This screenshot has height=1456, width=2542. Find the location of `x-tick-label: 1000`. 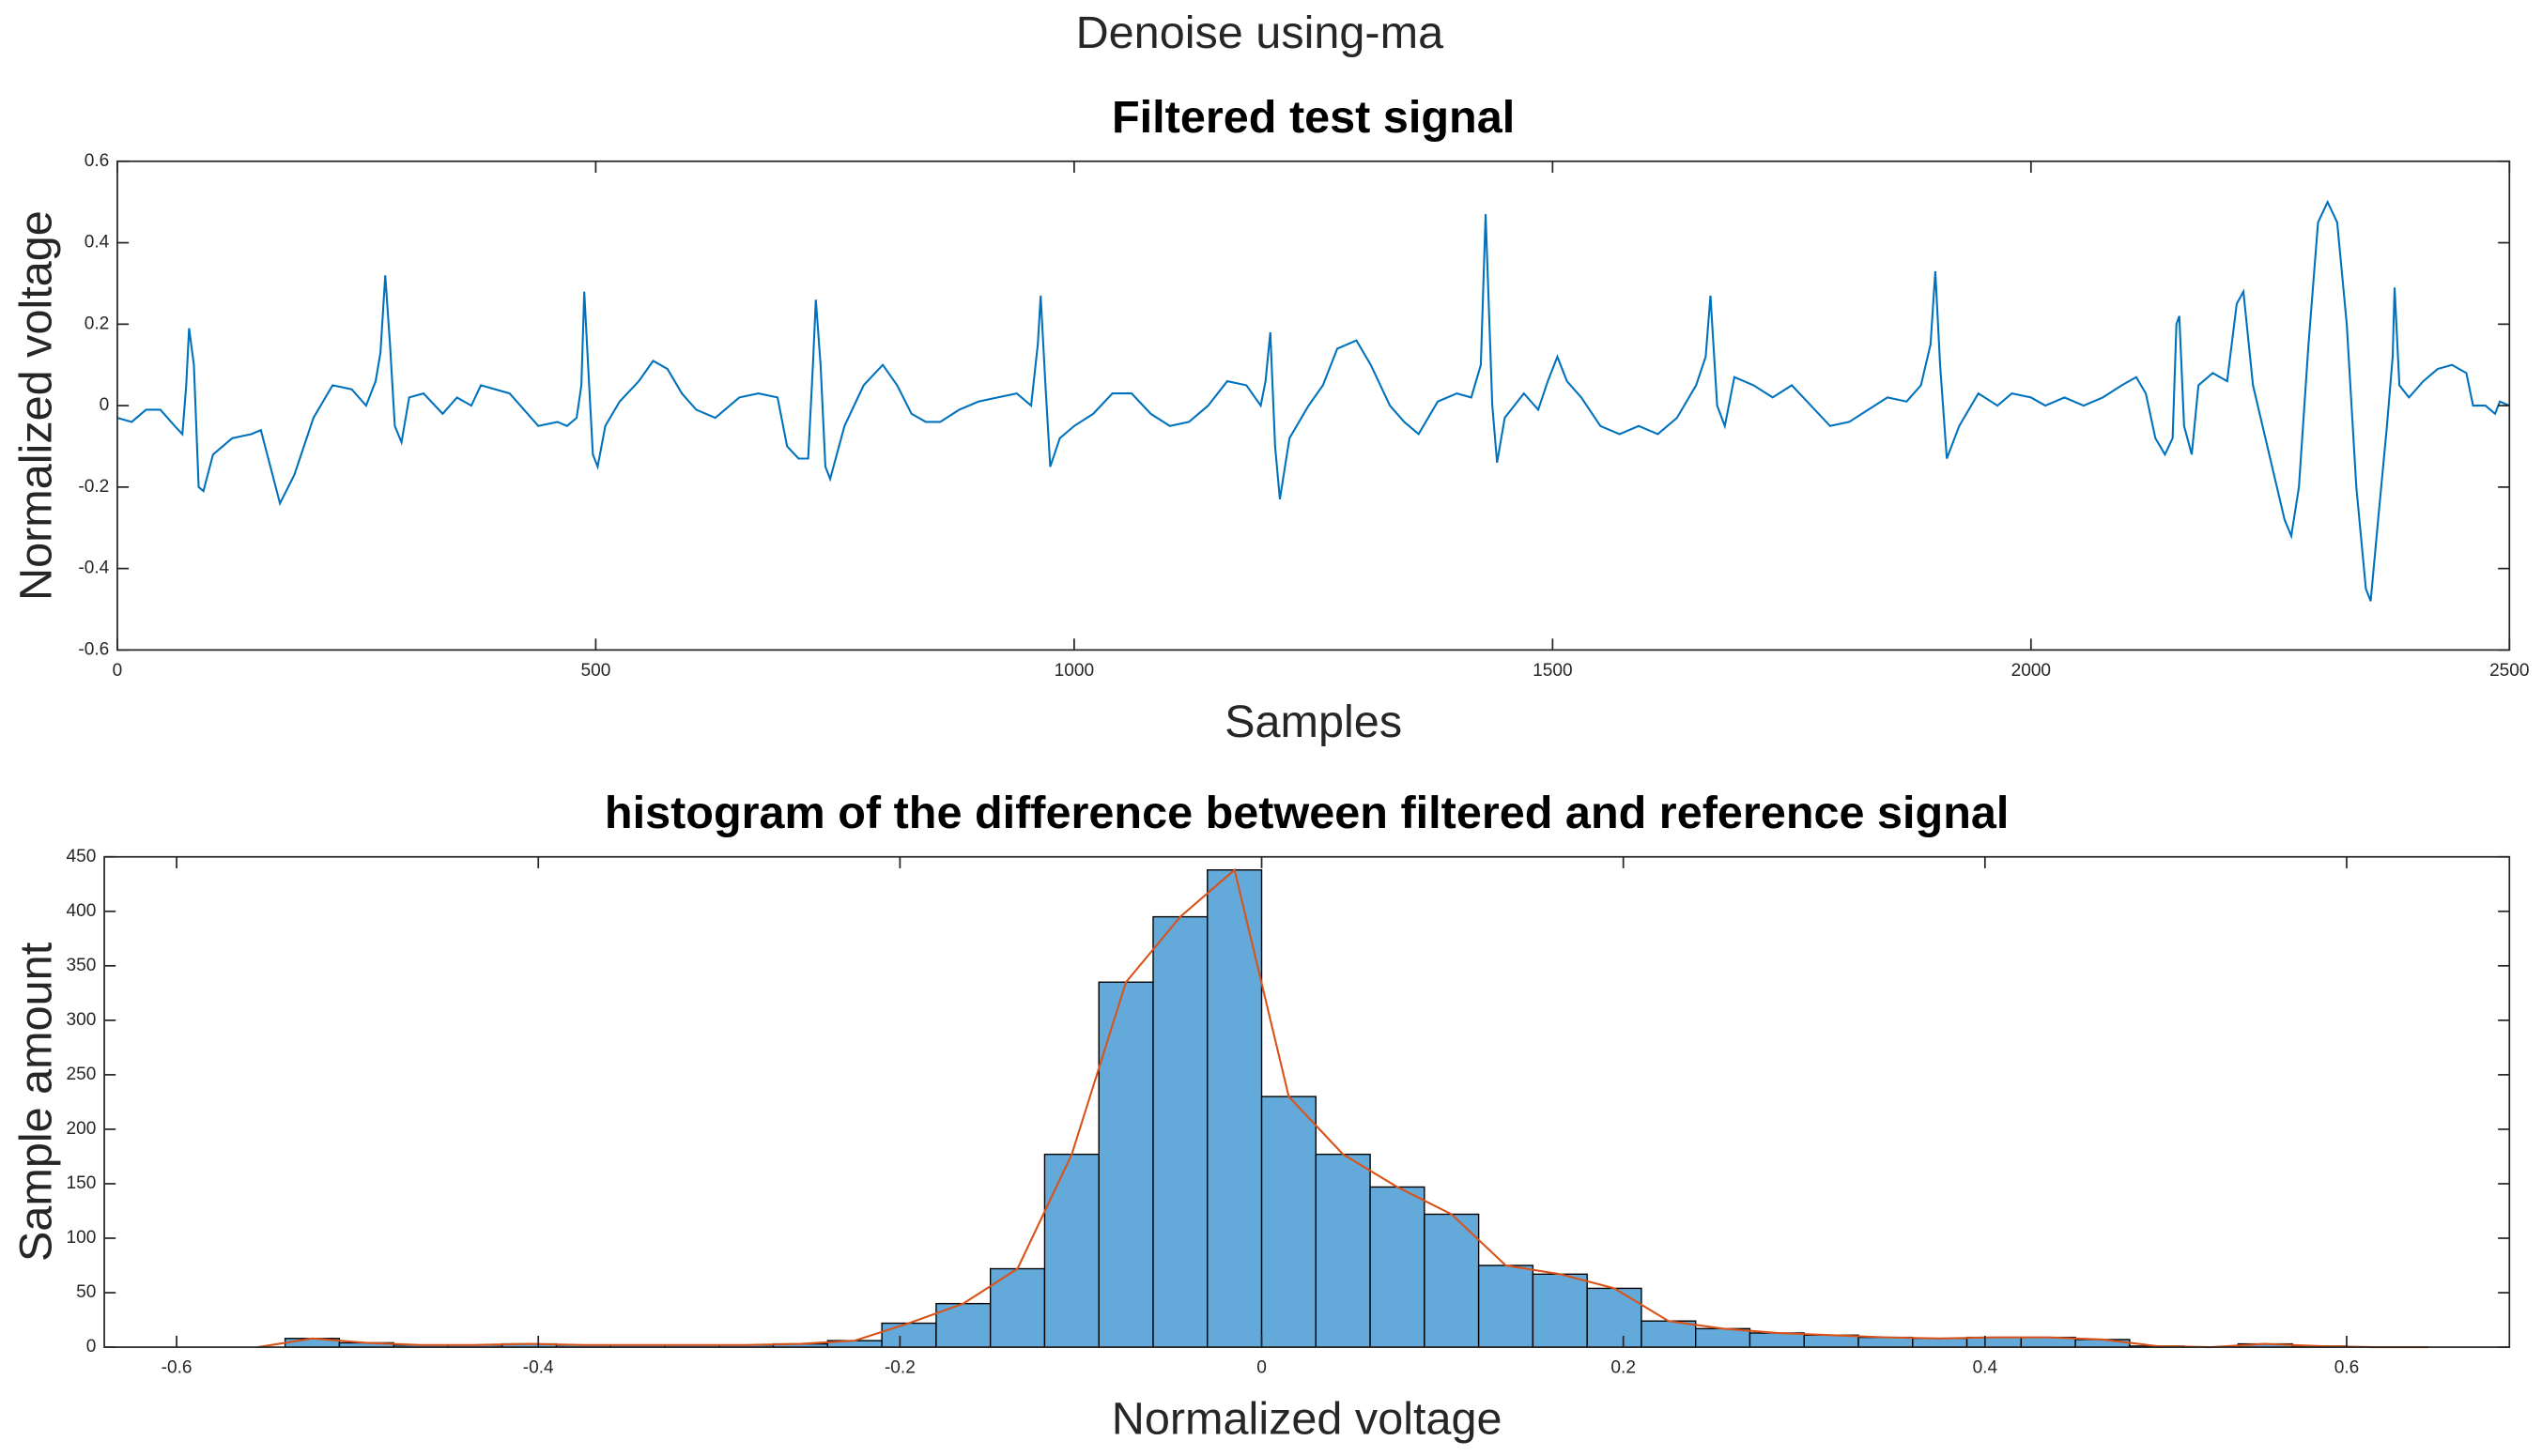

x-tick-label: 1000 is located at coordinates (1074, 671).